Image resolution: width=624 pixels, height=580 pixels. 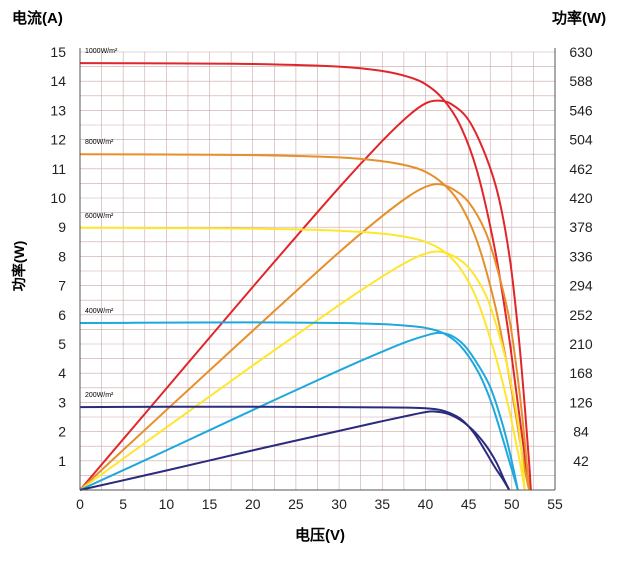 I want to click on y-tick-label: 11, so click(x=58, y=169).